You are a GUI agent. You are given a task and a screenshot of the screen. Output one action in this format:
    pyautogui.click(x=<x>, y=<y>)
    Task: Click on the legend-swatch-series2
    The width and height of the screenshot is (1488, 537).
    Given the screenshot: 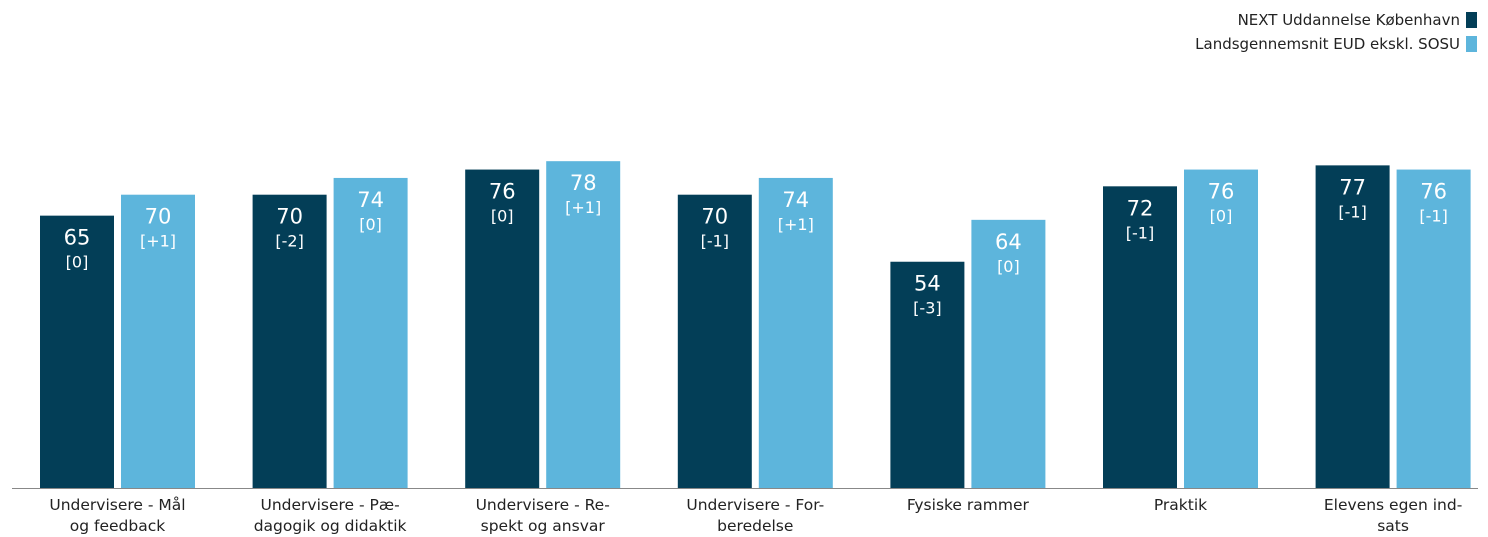 What is the action you would take?
    pyautogui.click(x=1471, y=44)
    